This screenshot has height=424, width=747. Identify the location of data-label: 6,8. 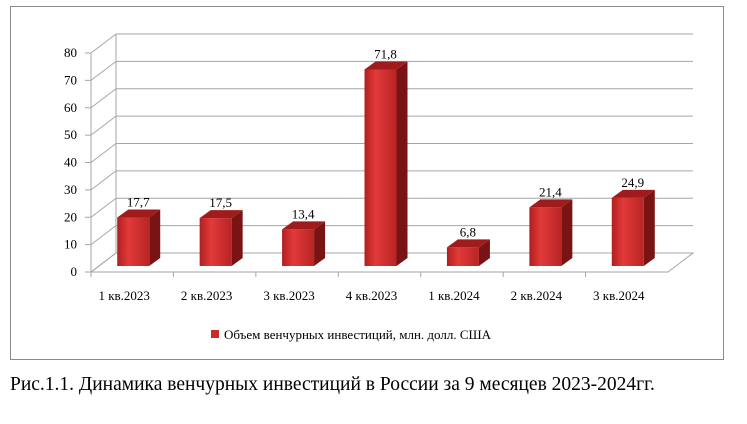
(468, 231).